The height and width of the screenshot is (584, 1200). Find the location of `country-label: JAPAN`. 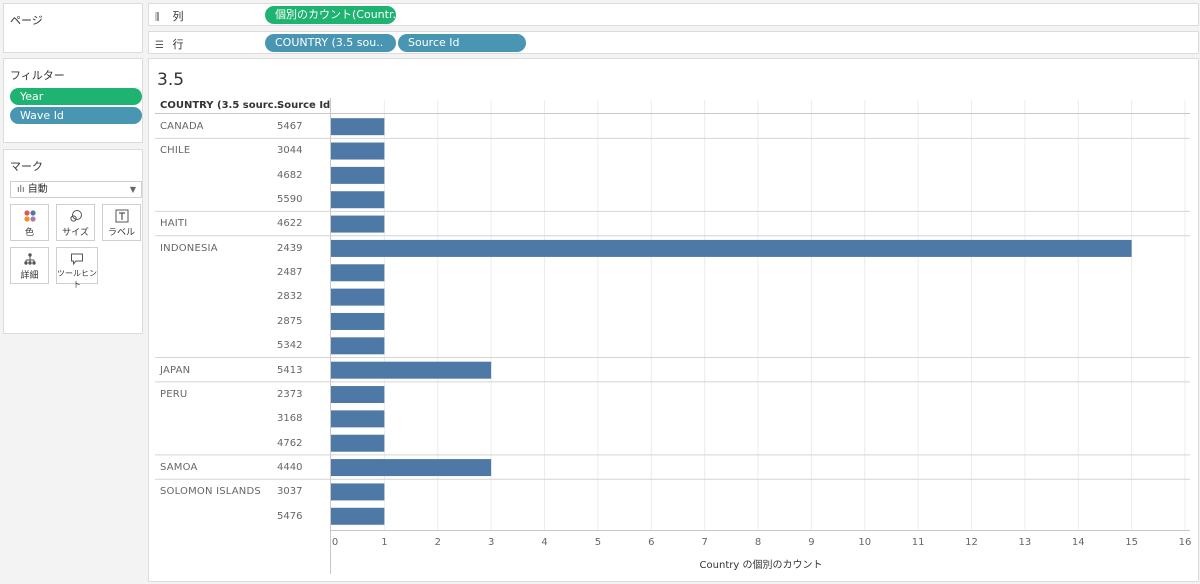

country-label: JAPAN is located at coordinates (175, 370).